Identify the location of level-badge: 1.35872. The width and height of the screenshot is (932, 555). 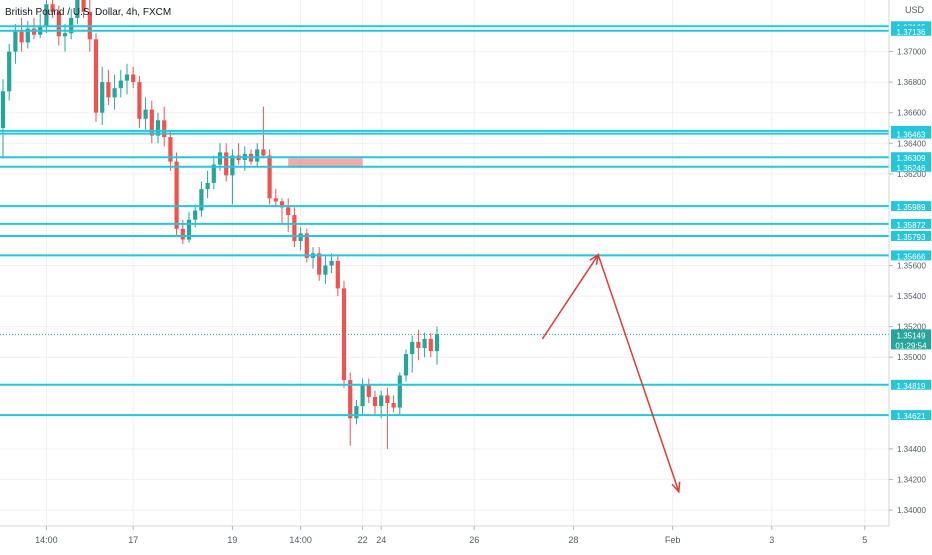
(911, 224).